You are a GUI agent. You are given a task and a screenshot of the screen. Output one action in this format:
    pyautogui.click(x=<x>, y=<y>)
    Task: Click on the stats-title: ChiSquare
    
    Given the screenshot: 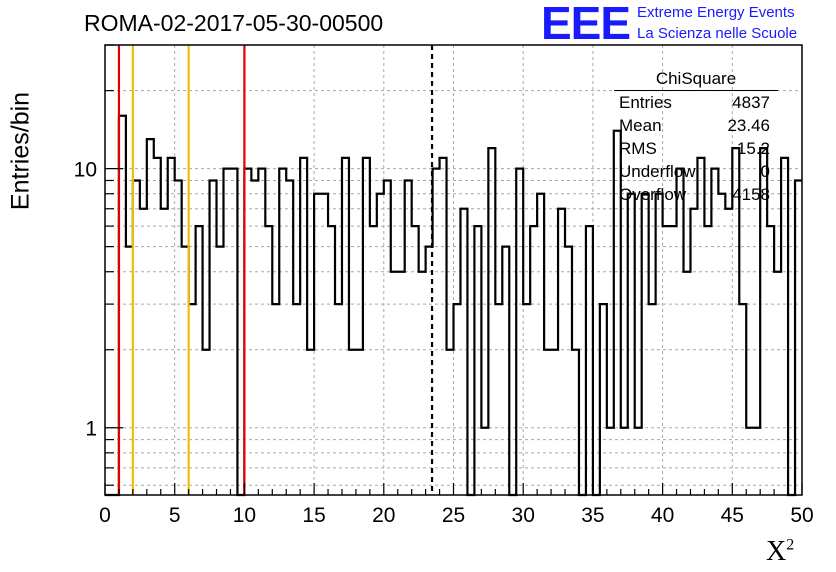 What is the action you would take?
    pyautogui.click(x=696, y=79)
    